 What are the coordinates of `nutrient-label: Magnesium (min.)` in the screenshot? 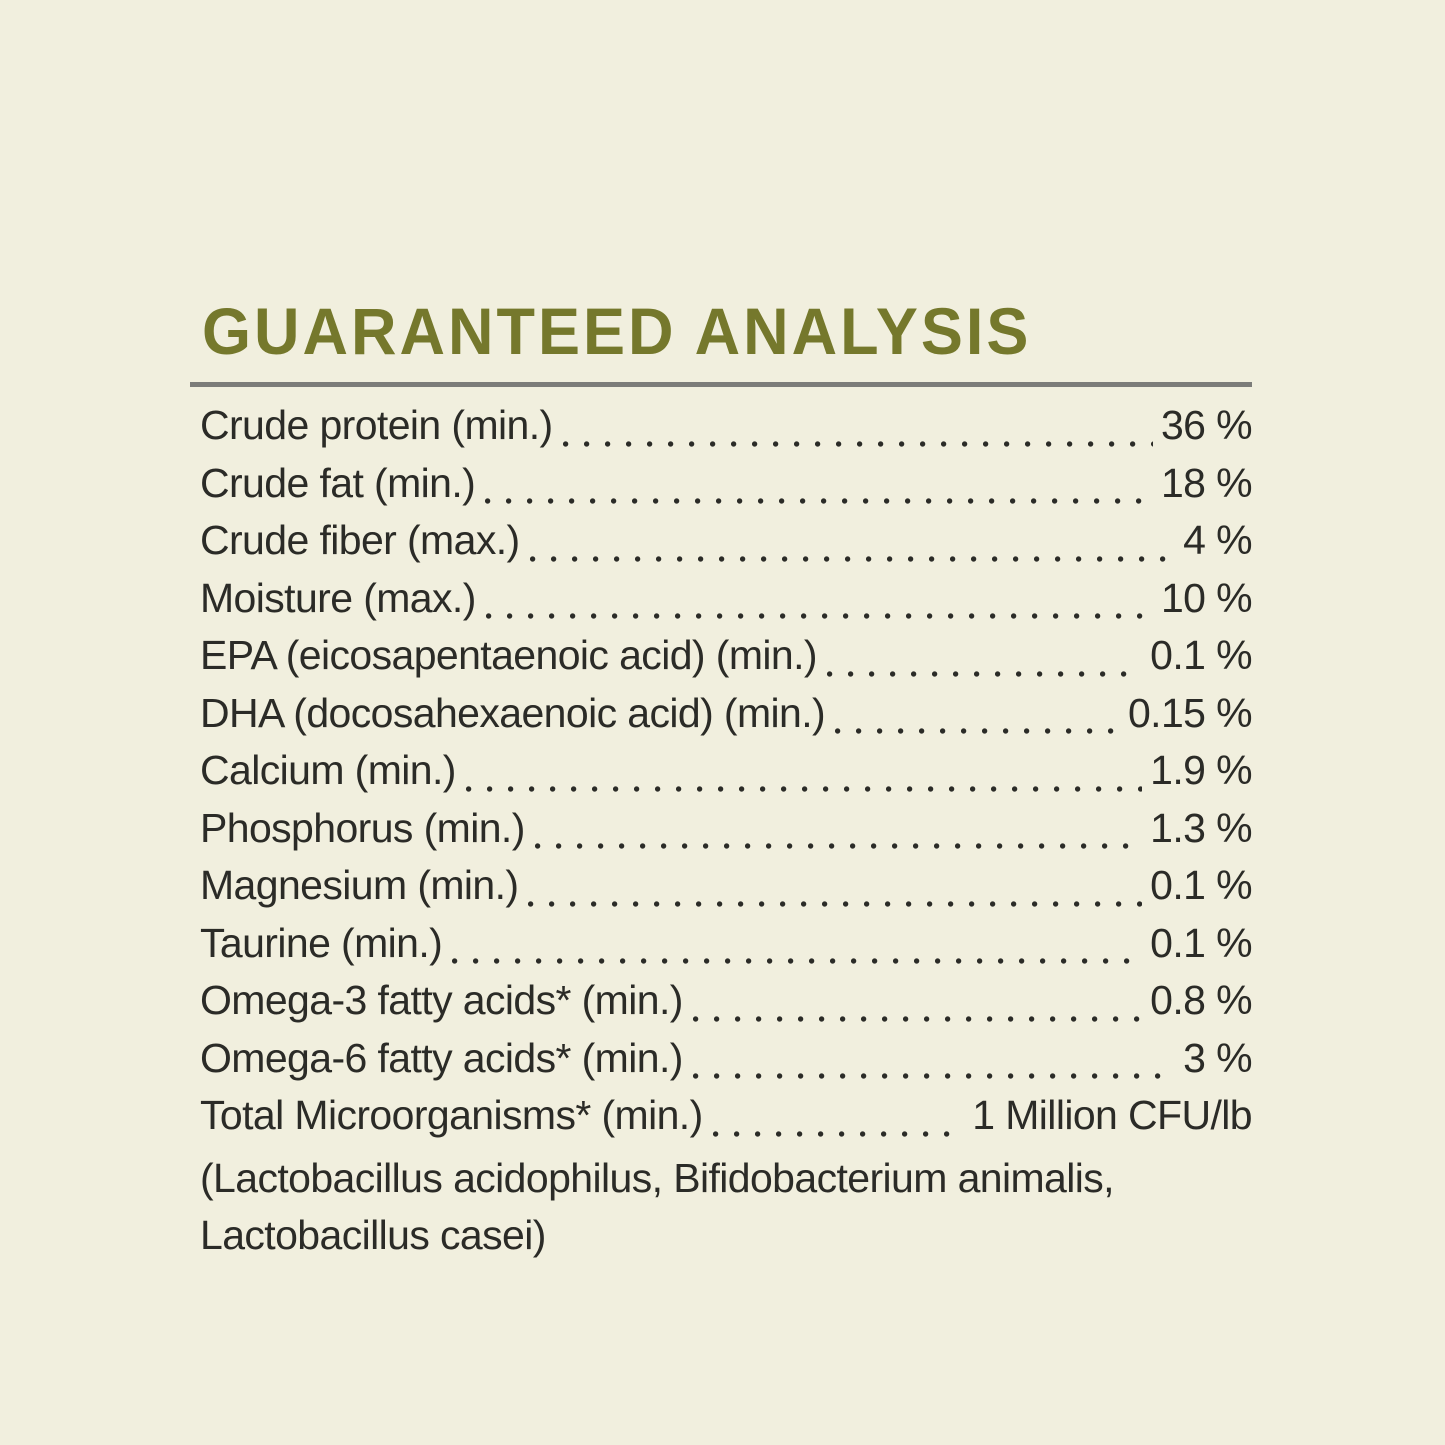 It's located at (359, 885).